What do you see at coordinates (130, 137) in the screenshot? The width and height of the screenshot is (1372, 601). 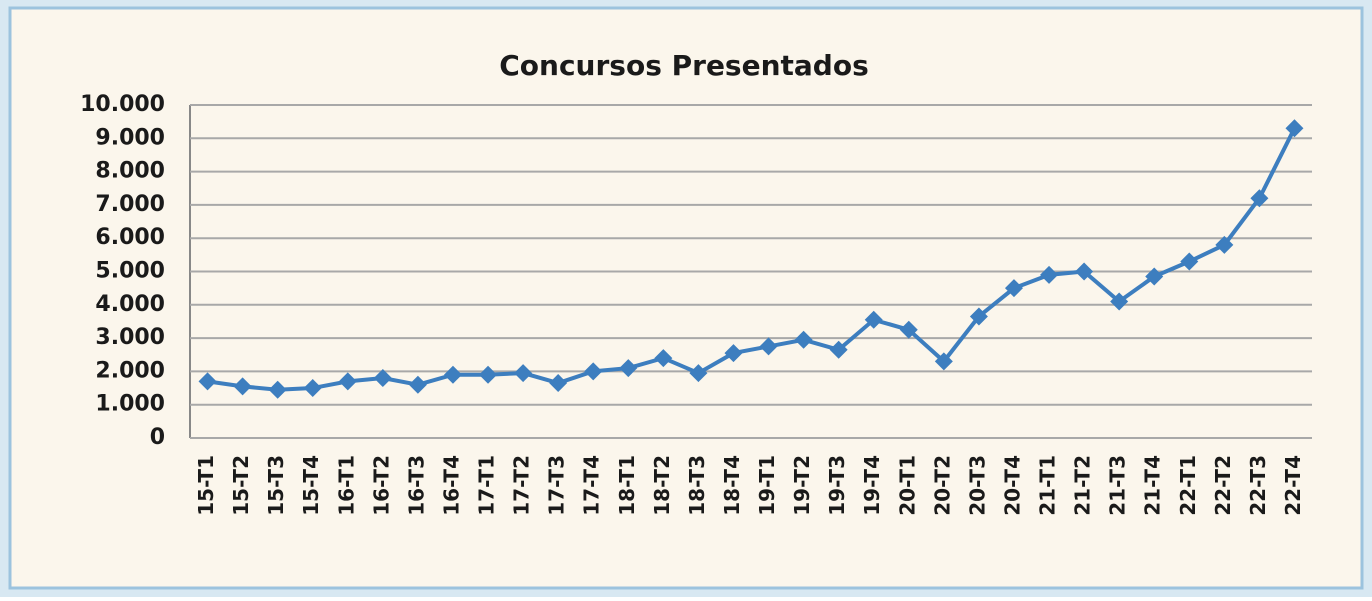 I see `y-tick-label: 9.000` at bounding box center [130, 137].